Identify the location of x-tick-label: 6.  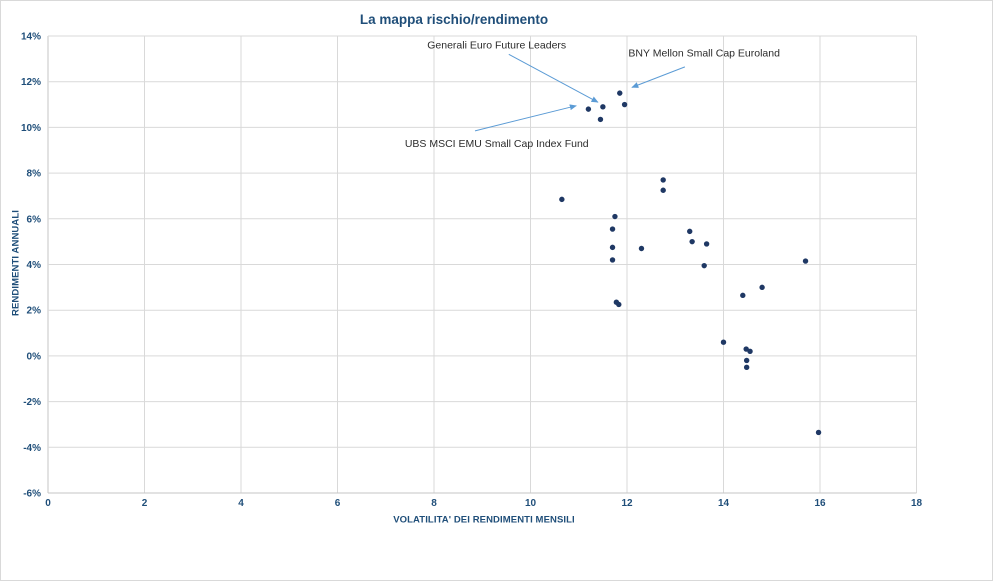
(338, 503).